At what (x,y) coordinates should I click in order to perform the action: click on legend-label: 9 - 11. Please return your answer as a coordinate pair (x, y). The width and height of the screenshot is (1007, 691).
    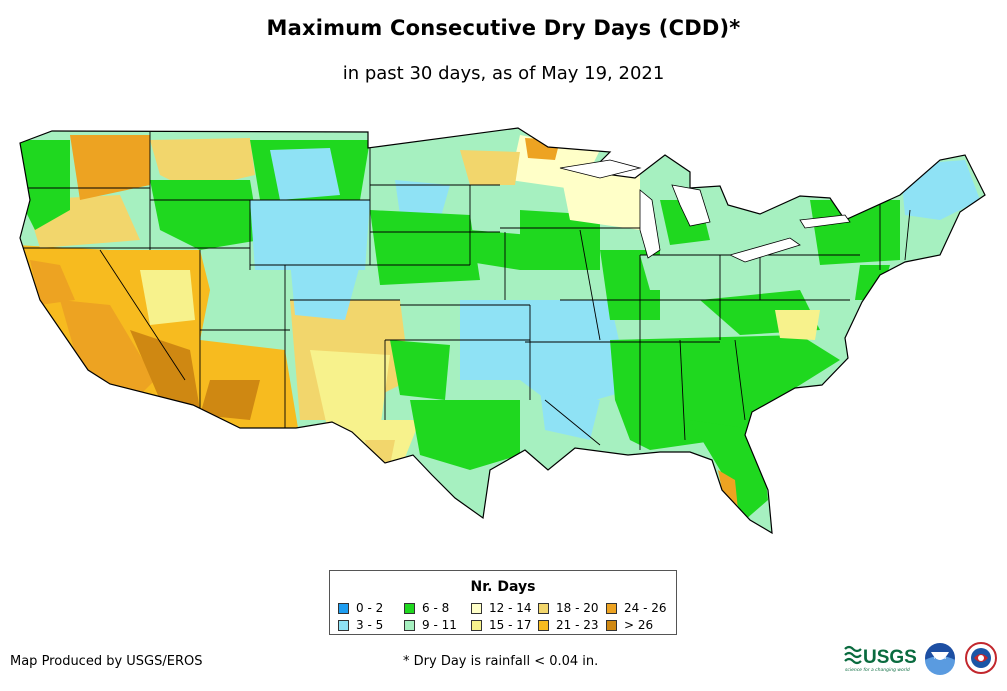
    Looking at the image, I should click on (439, 625).